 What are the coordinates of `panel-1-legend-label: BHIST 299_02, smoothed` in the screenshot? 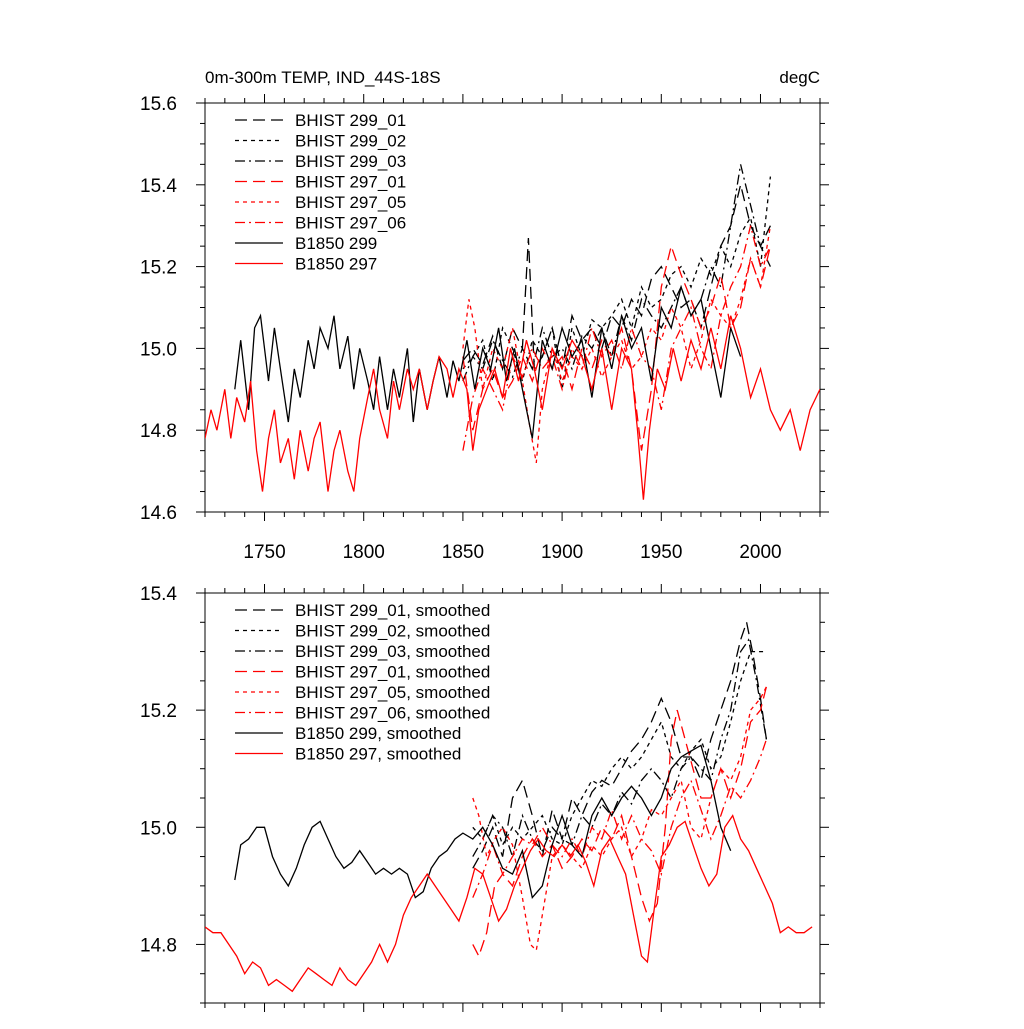 It's located at (392, 631).